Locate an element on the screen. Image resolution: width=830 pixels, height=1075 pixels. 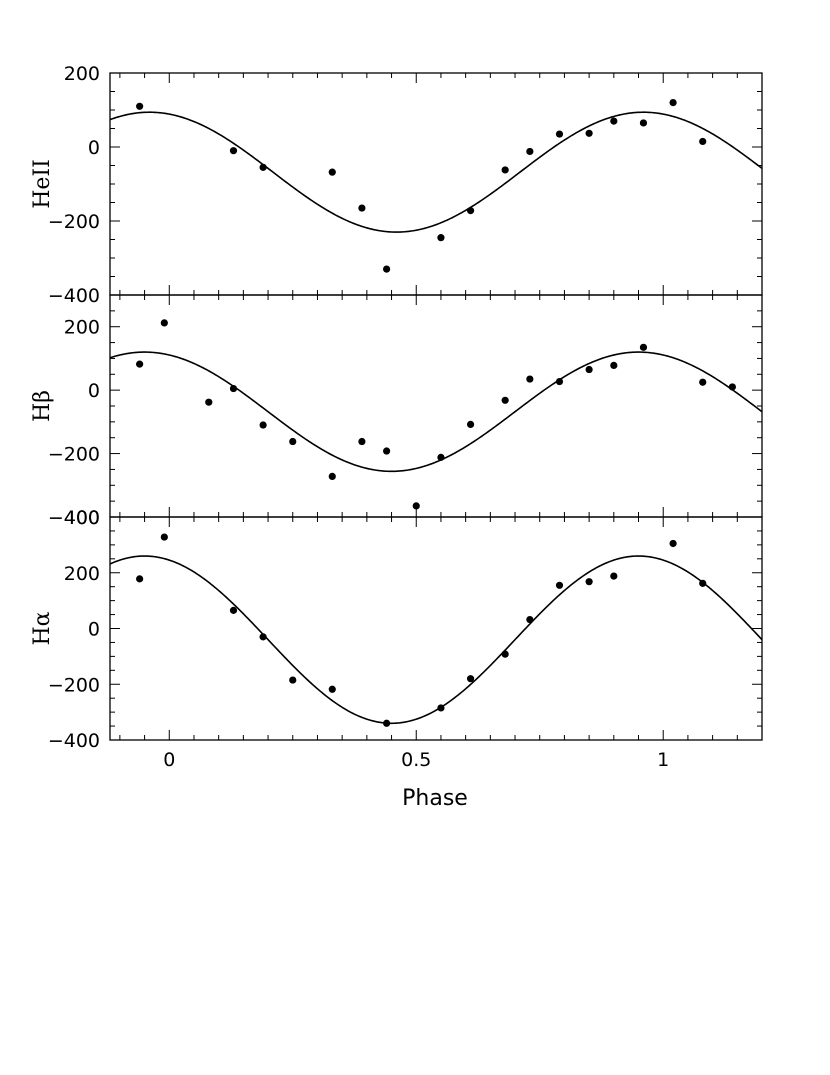
x-tick-label: 1 is located at coordinates (663, 760).